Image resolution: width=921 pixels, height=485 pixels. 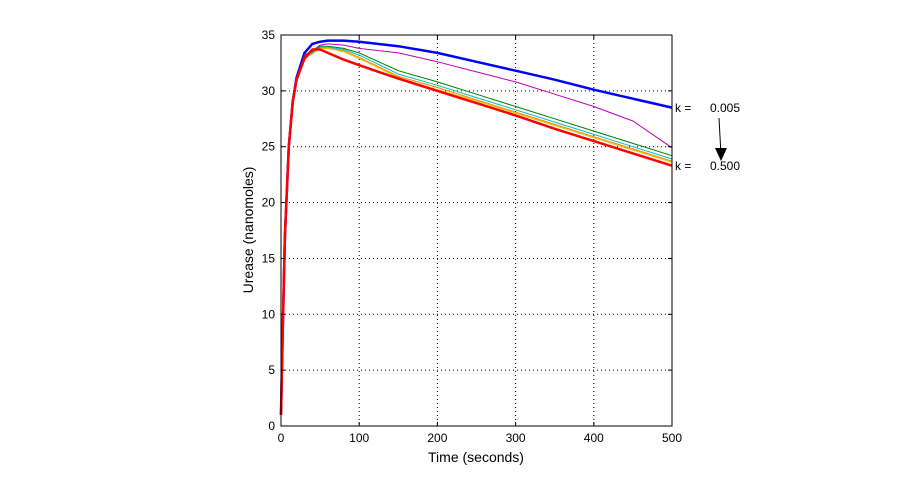 I want to click on x-tick-label: 200, so click(x=437, y=438).